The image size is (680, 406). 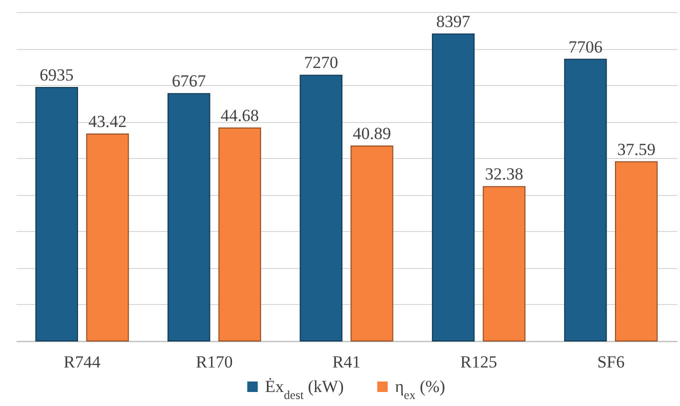 I want to click on legend-label: Ėx$_{dest}$ (kW), so click(x=304, y=389).